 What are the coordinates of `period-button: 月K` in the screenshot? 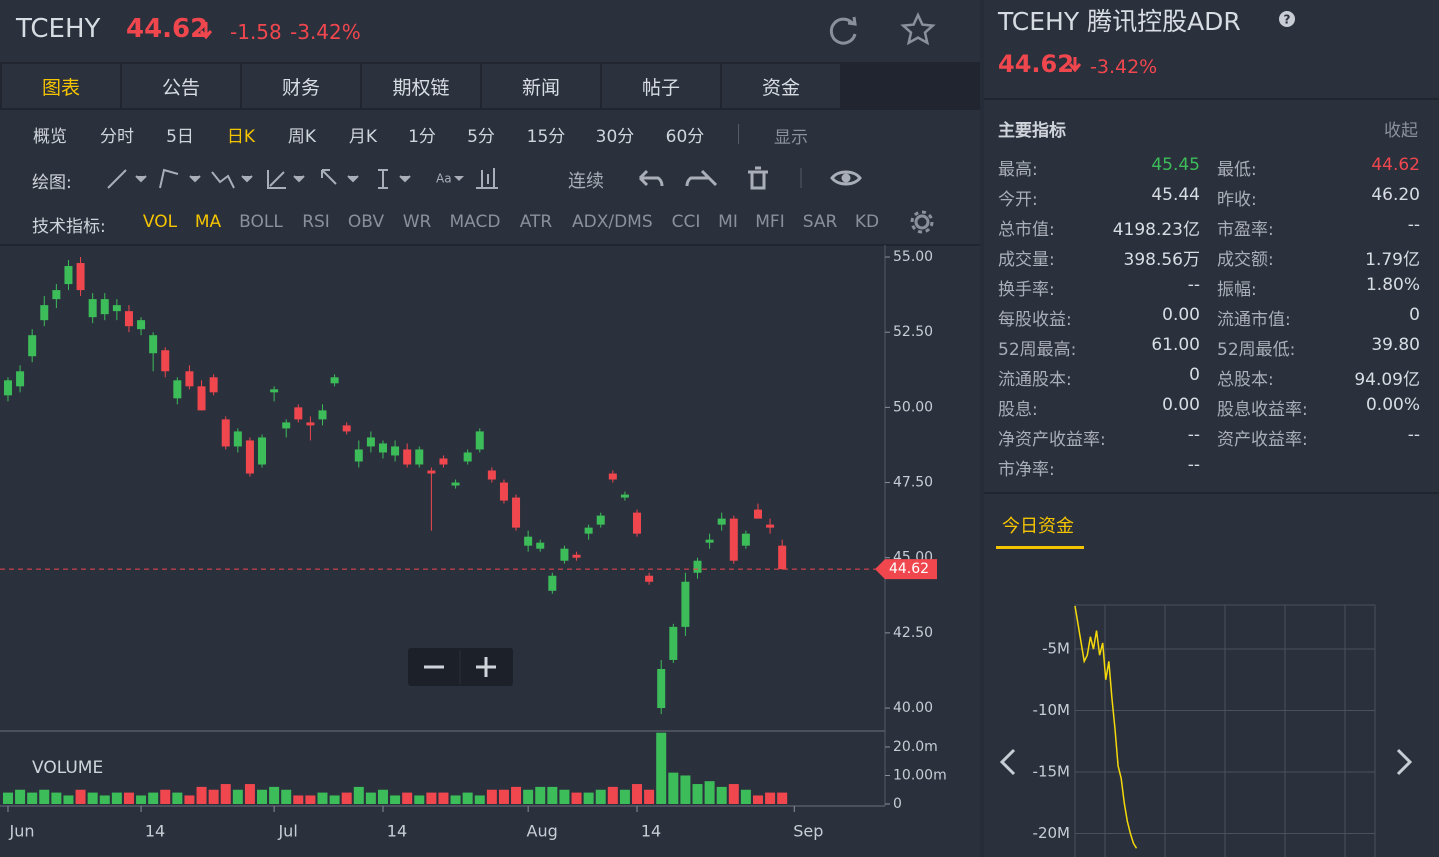 It's located at (363, 137).